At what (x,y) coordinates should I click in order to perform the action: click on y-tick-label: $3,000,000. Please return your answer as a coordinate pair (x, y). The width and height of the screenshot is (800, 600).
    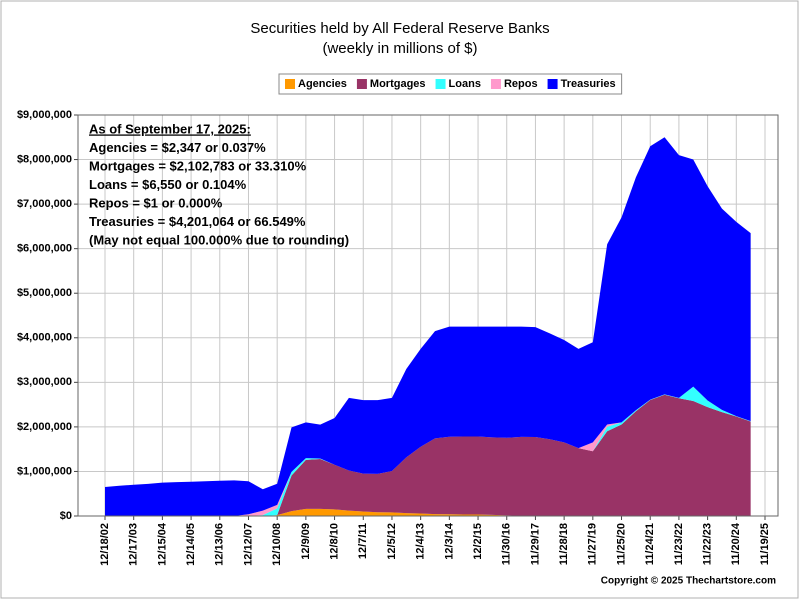
    Looking at the image, I should click on (44, 382).